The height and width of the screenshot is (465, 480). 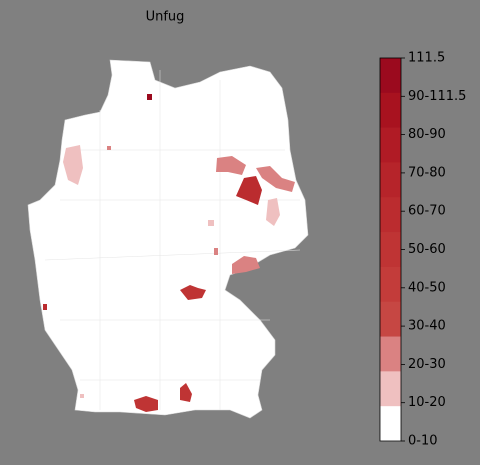 I want to click on map-title: Unfug, so click(x=165, y=17).